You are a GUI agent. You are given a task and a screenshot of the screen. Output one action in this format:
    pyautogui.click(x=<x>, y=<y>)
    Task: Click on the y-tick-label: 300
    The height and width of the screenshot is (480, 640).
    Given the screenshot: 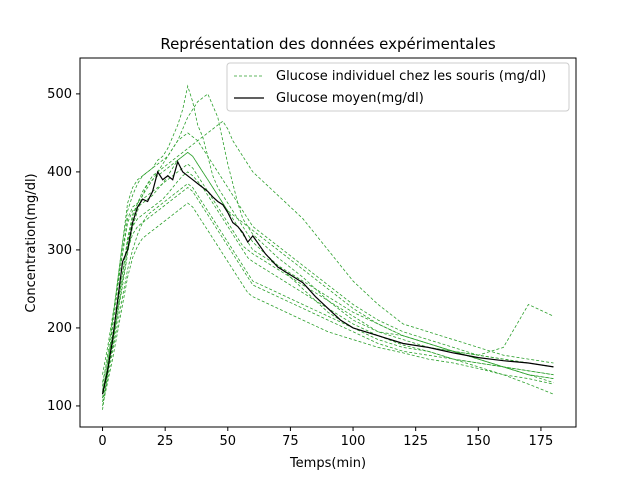 What is the action you would take?
    pyautogui.click(x=59, y=250)
    